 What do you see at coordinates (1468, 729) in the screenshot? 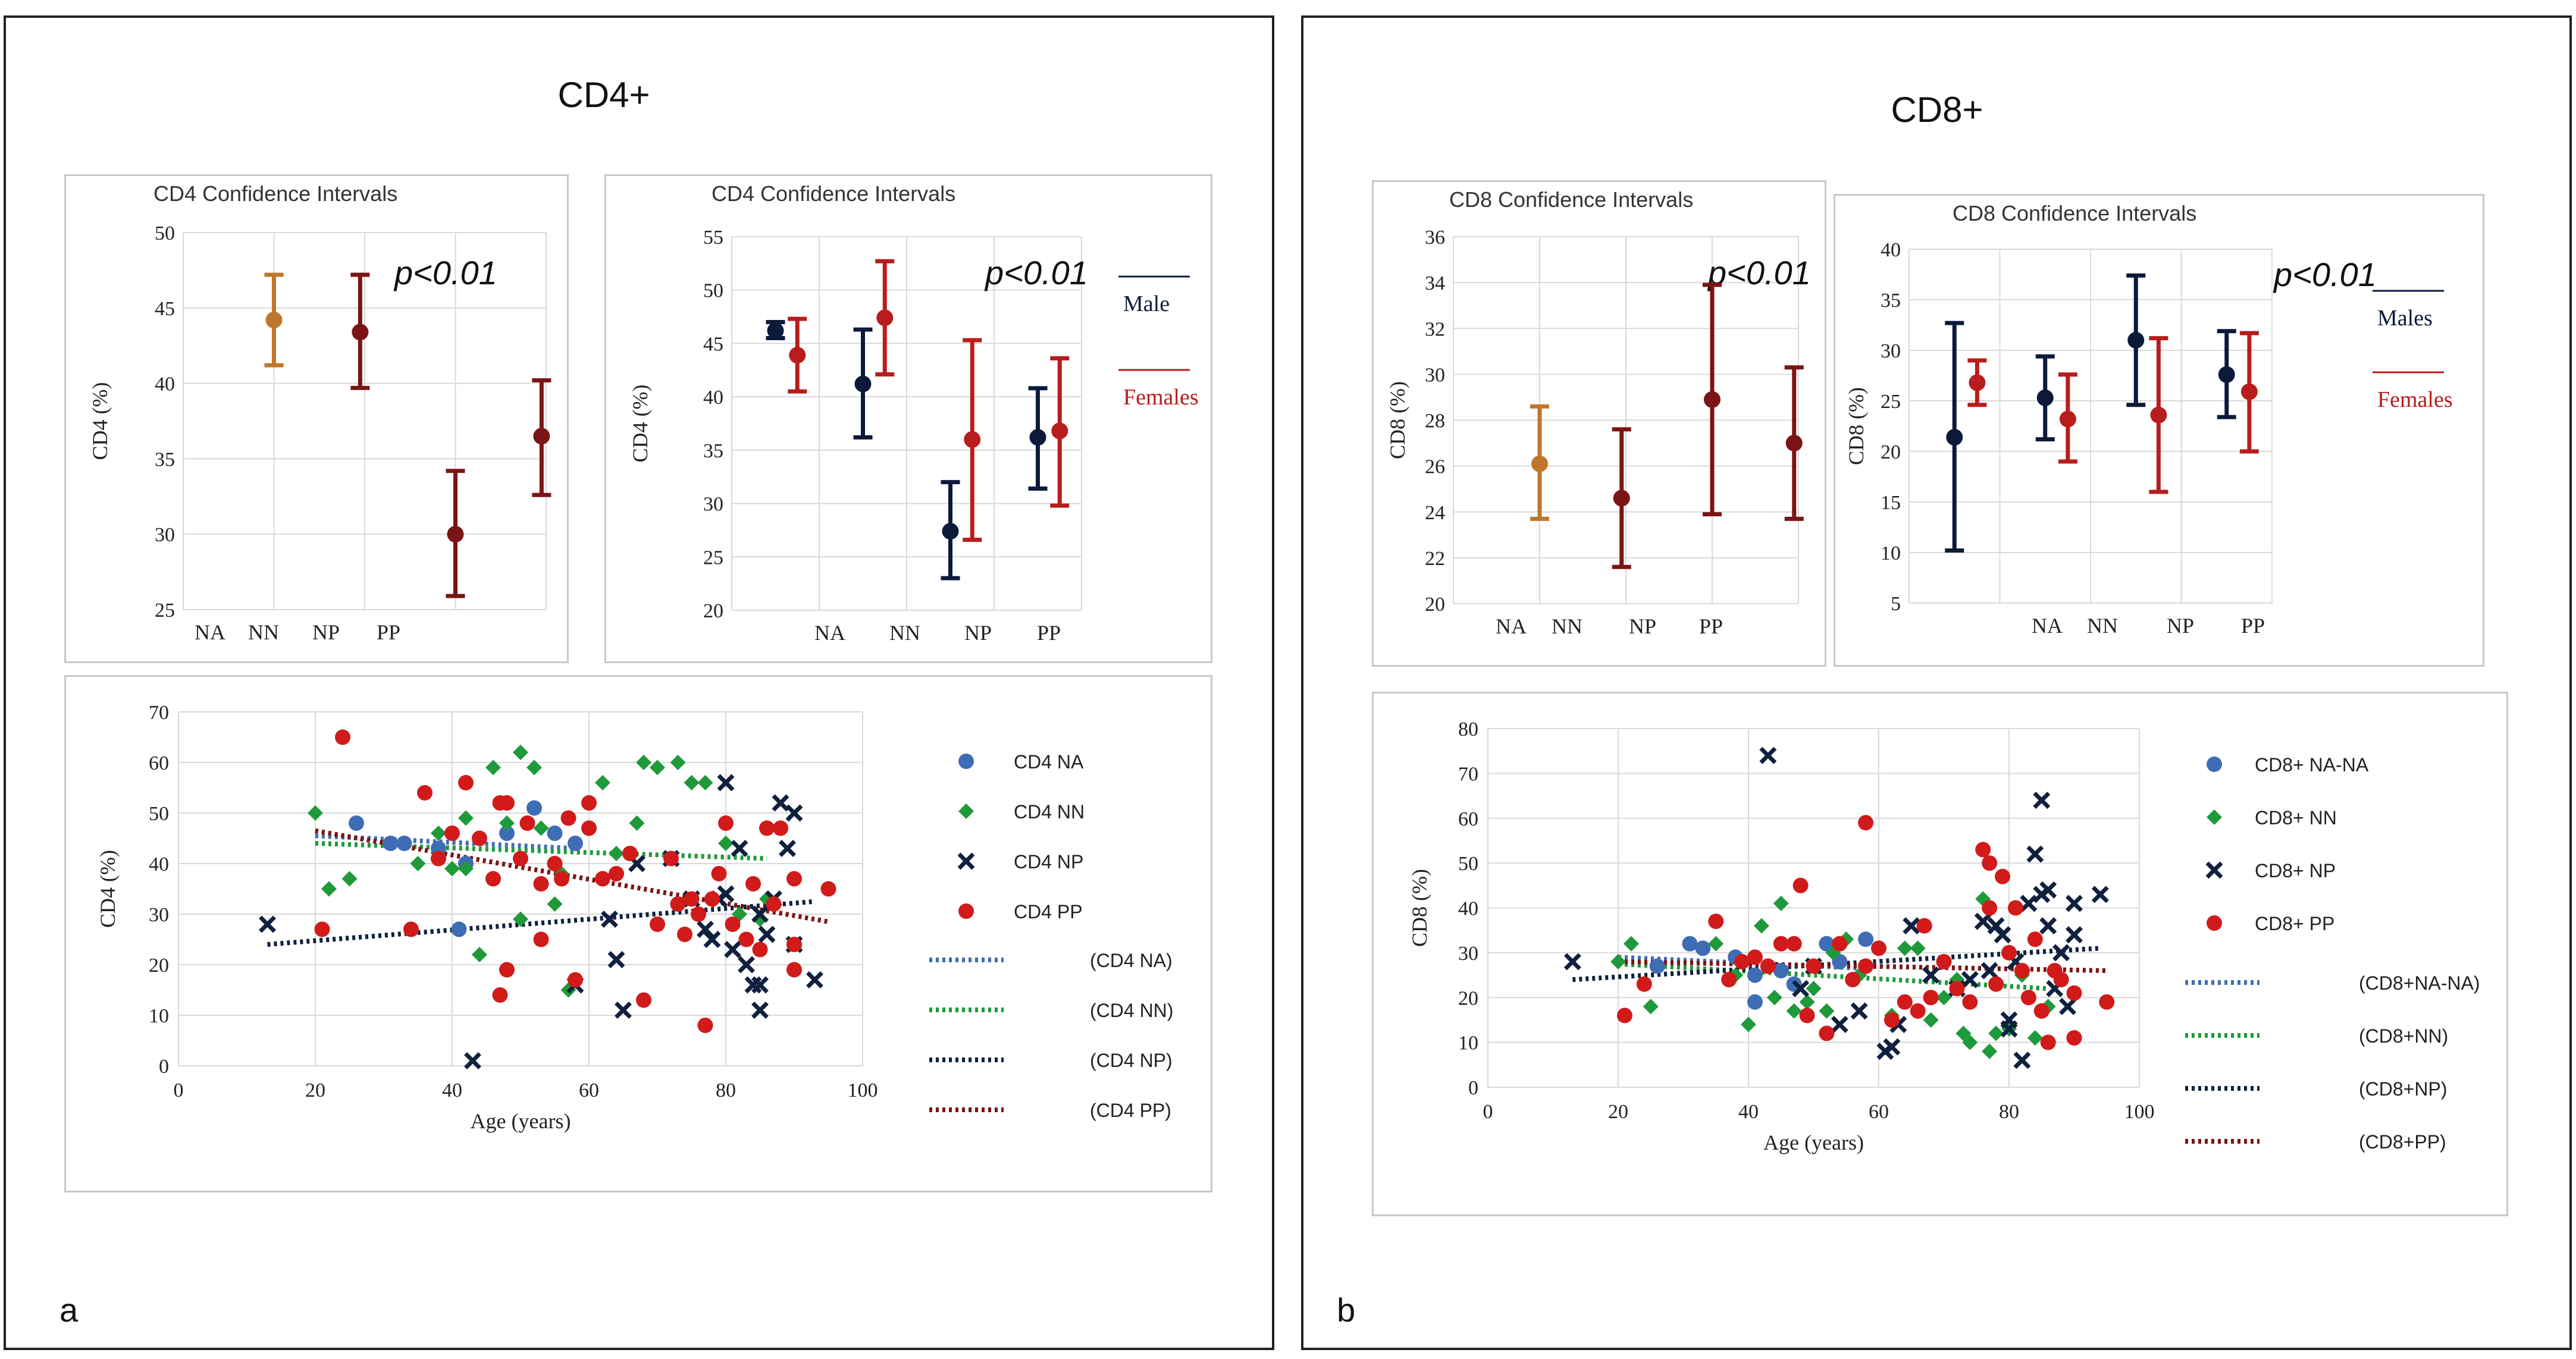
I see `y-tick-label: 80` at bounding box center [1468, 729].